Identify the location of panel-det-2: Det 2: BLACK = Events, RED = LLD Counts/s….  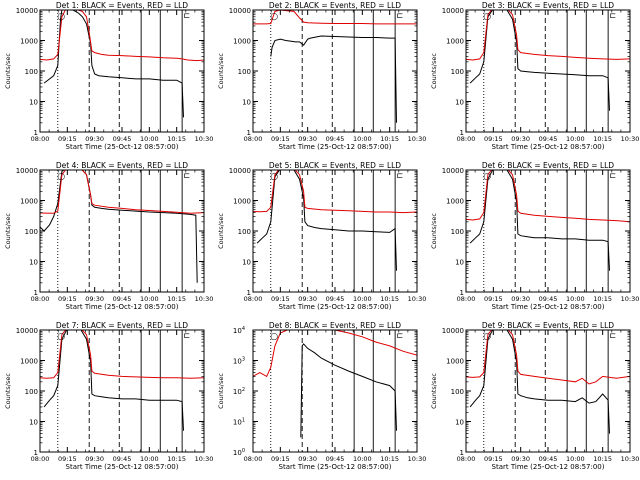
(321, 76).